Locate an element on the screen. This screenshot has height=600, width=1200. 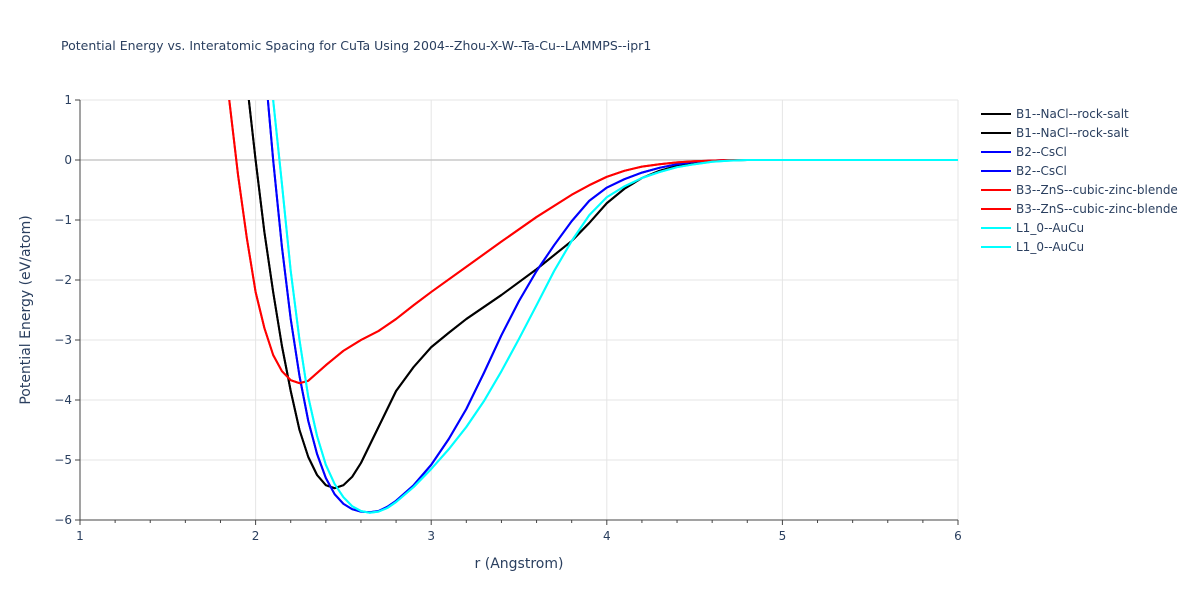
y-axis-title: Potential Energy (eV/atom) is located at coordinates (26, 309).